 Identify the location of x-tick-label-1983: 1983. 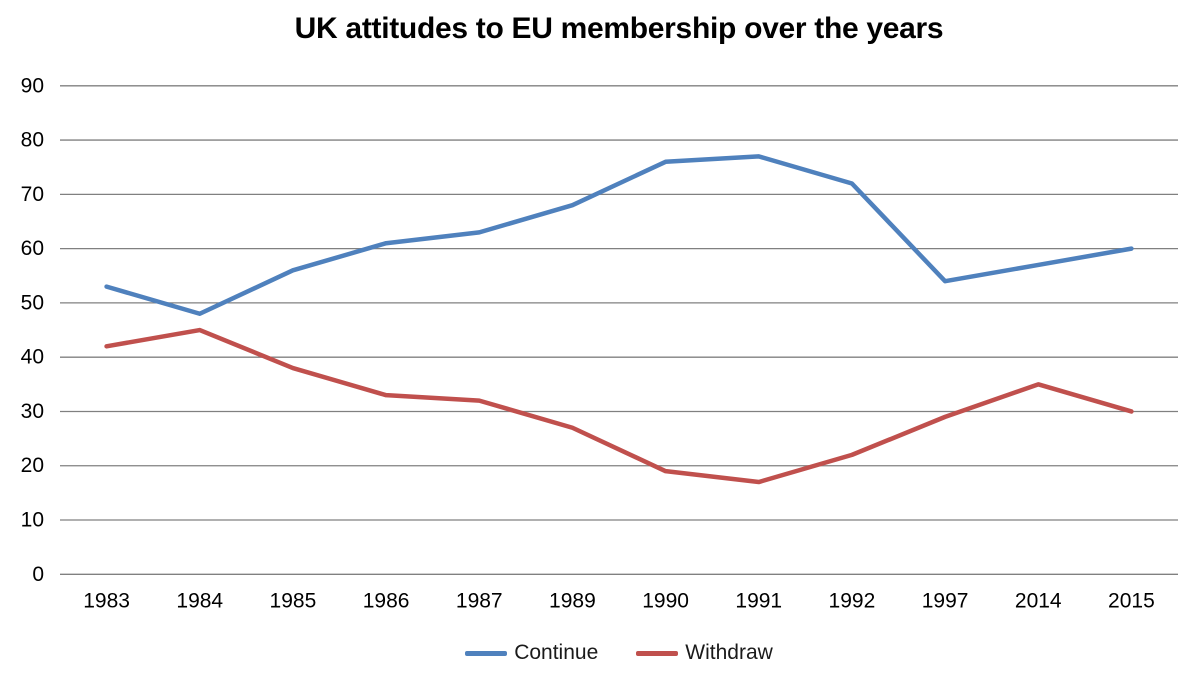
(106, 600).